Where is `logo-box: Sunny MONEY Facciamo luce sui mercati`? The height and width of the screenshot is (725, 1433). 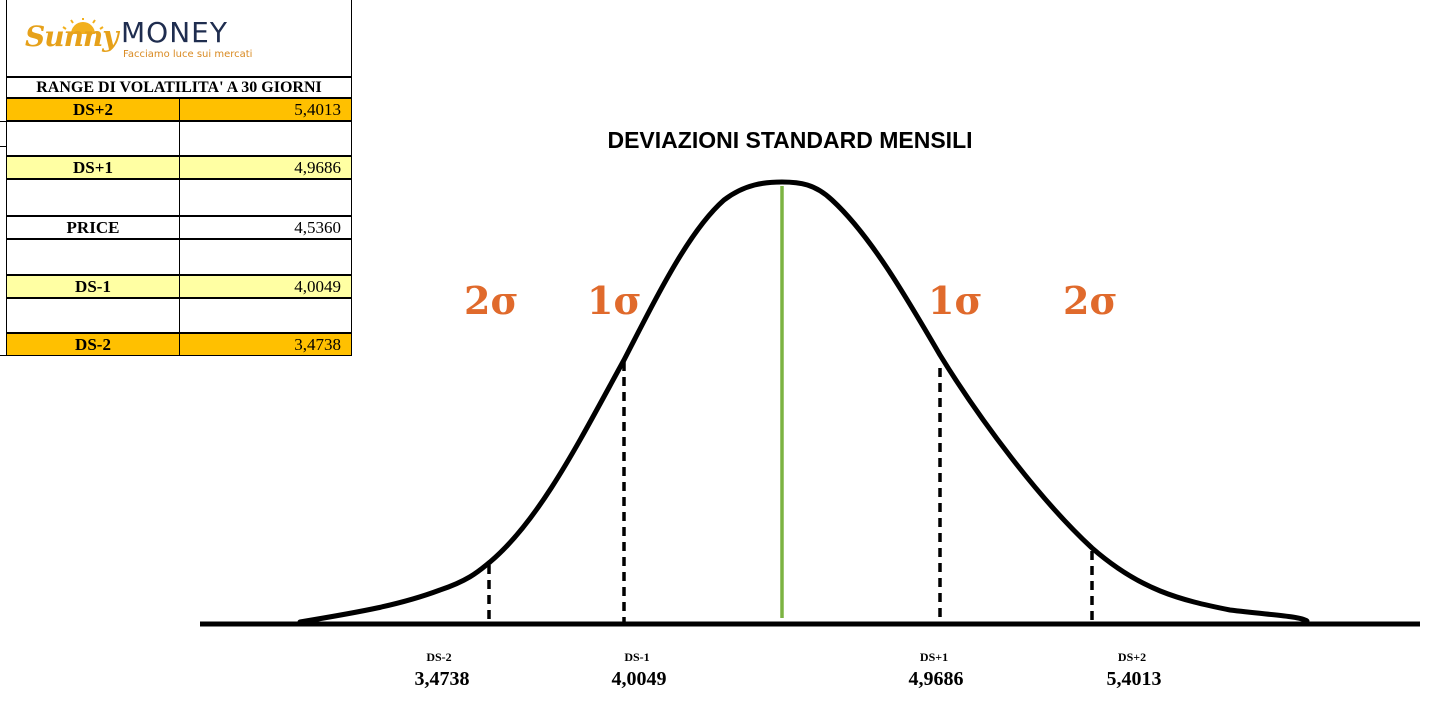
logo-box: Sunny MONEY Facciamo luce sui mercati is located at coordinates (179, 38).